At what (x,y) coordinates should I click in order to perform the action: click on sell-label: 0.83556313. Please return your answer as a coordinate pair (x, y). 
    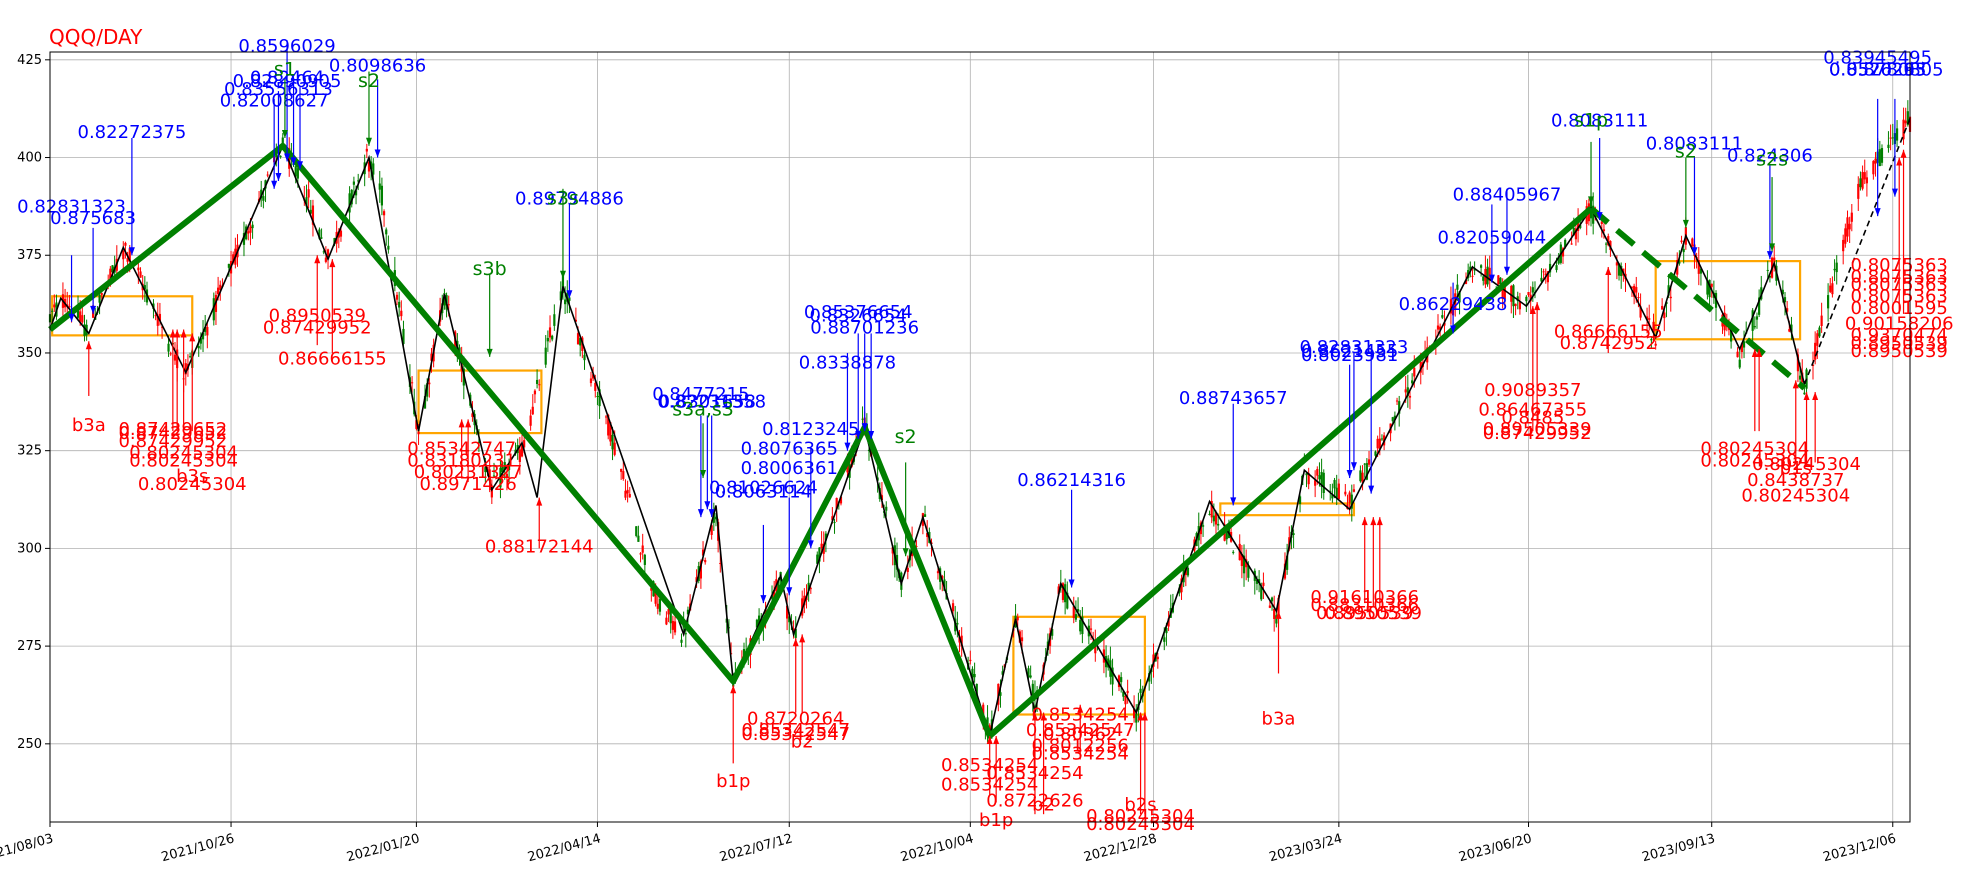
    Looking at the image, I should click on (278, 89).